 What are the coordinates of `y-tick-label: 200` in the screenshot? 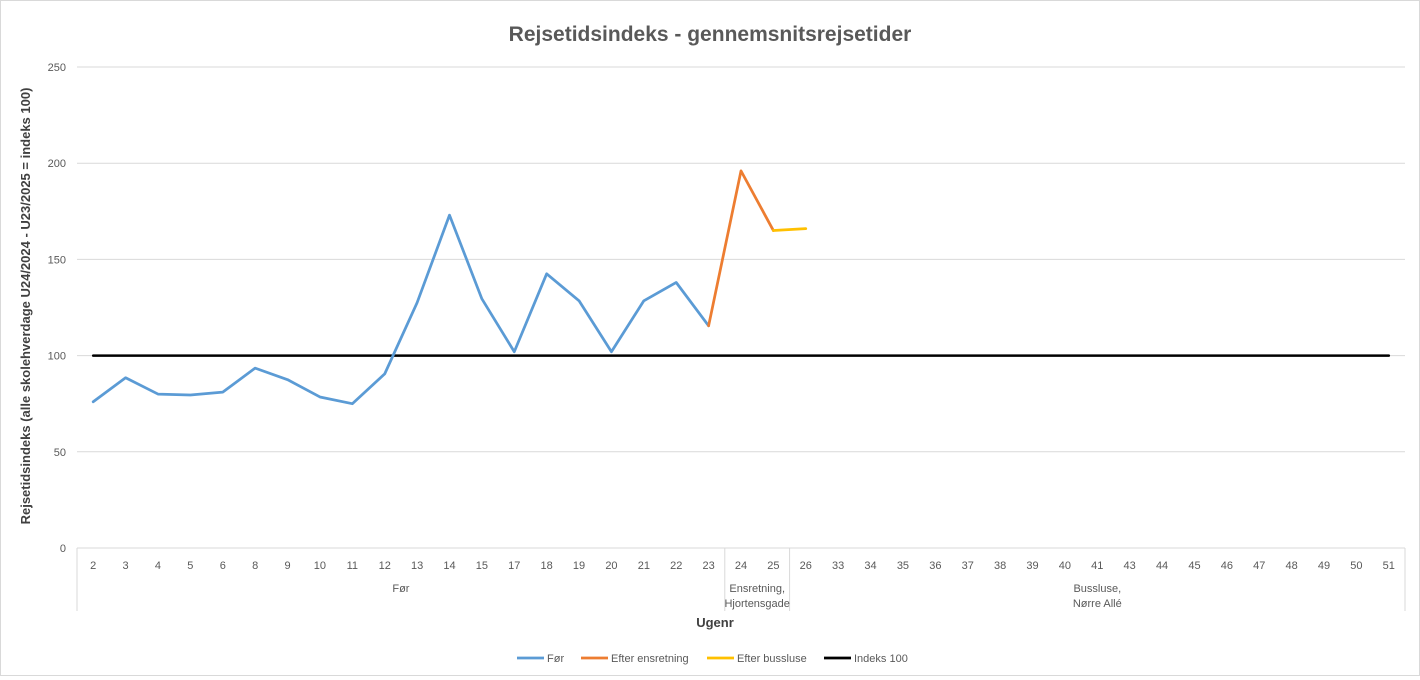 It's located at (57, 164).